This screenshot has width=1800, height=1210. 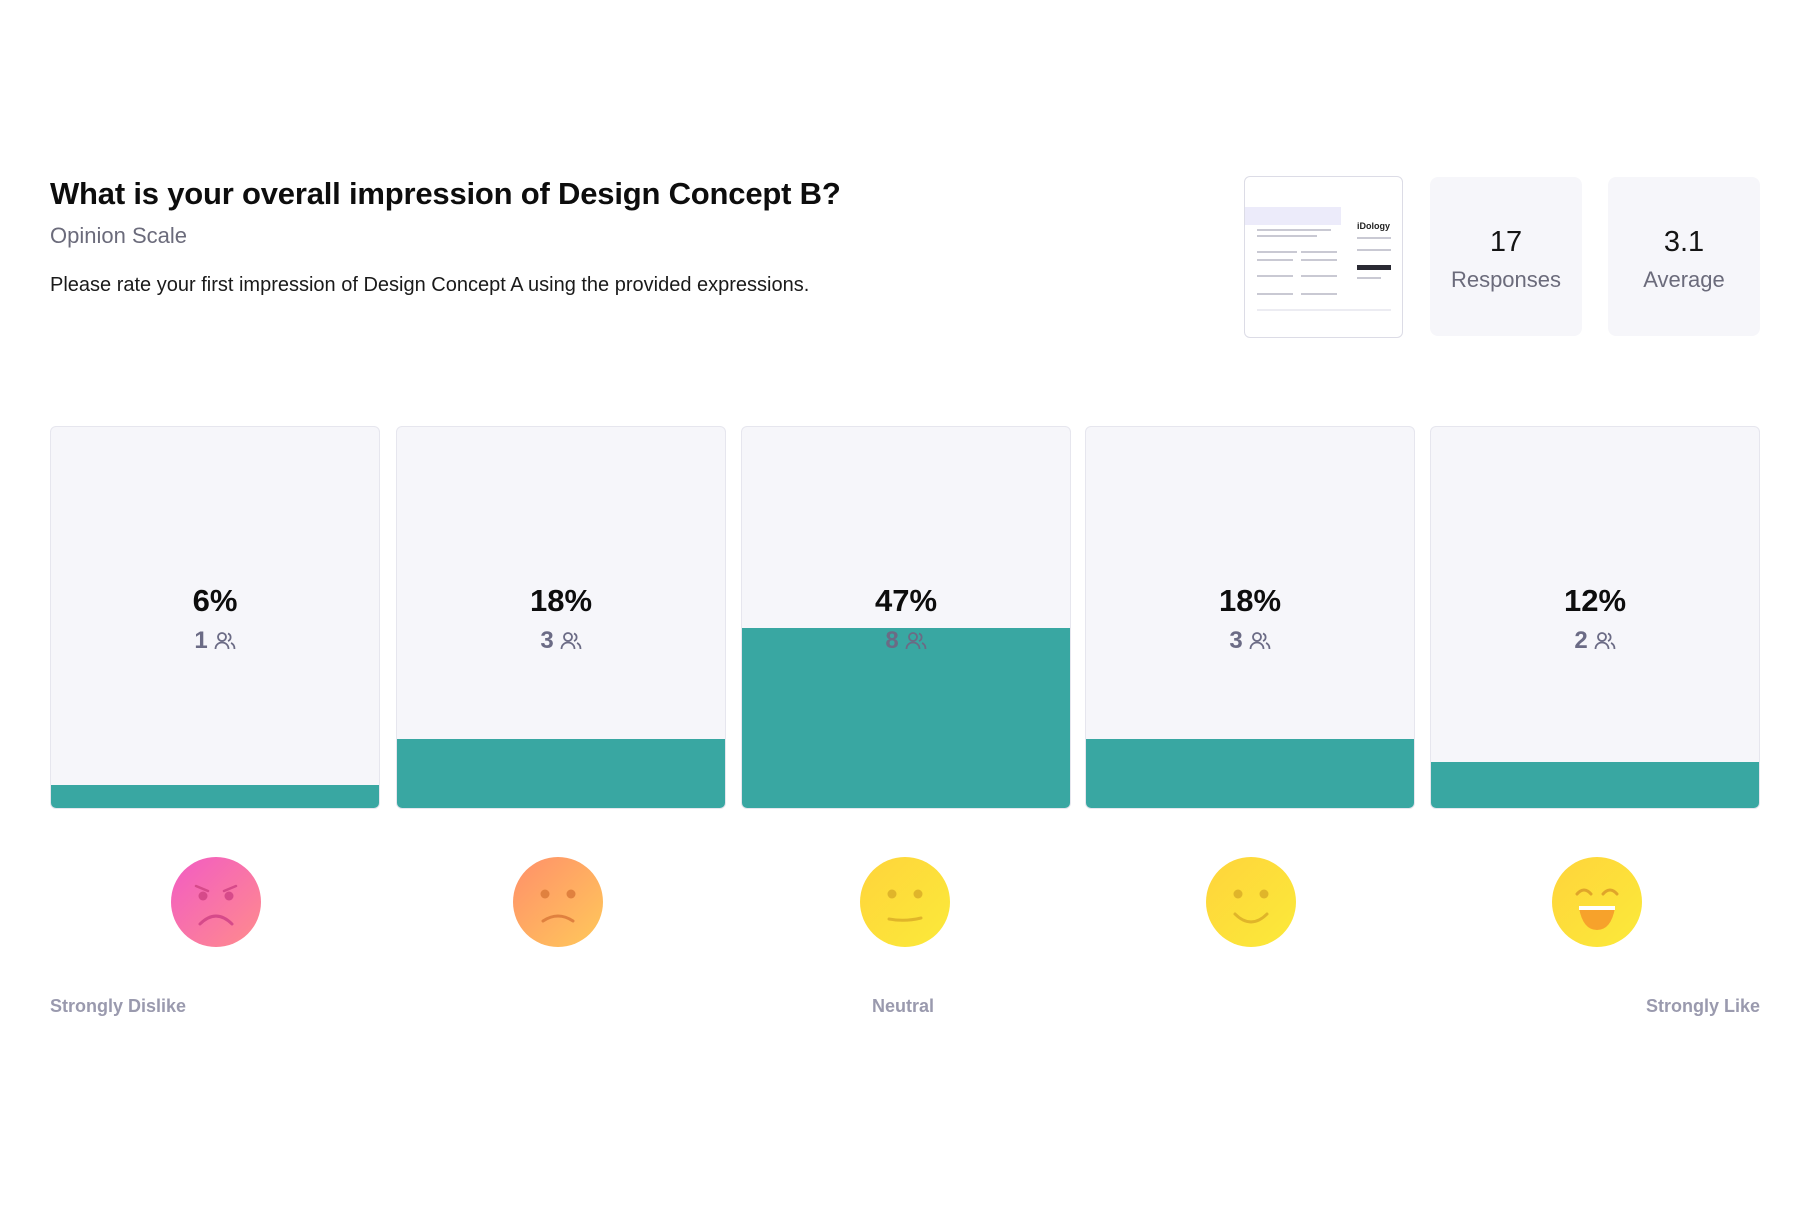 What do you see at coordinates (903, 1006) in the screenshot?
I see `scale-label-middle: Neutral` at bounding box center [903, 1006].